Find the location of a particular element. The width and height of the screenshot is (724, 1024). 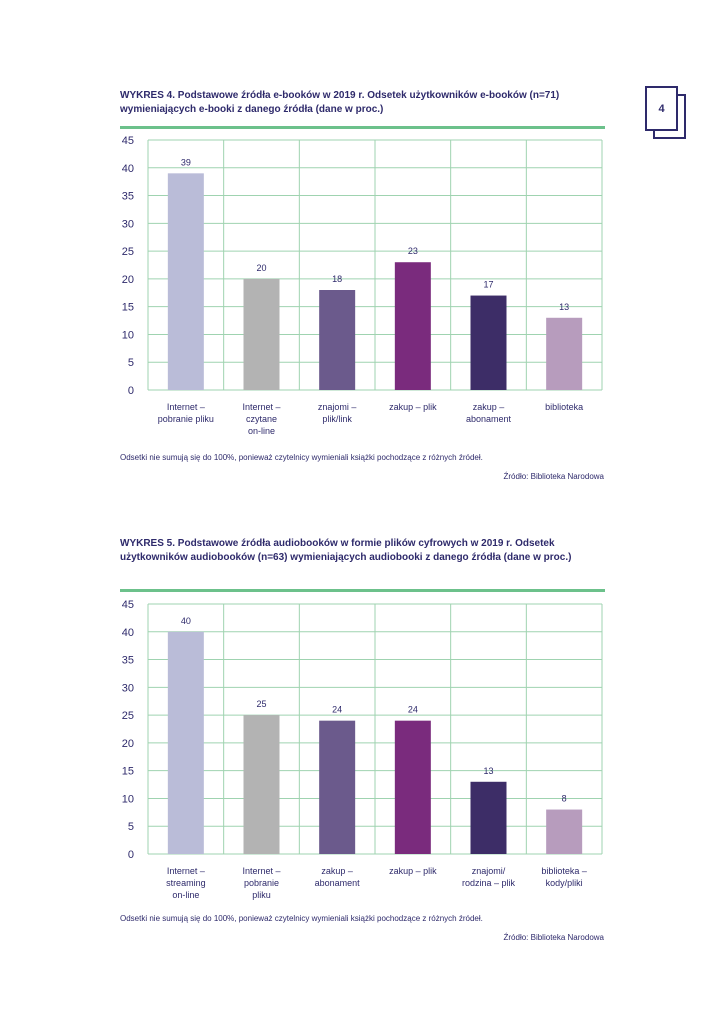

chart-5-ytick-label: 20 is located at coordinates (128, 744).